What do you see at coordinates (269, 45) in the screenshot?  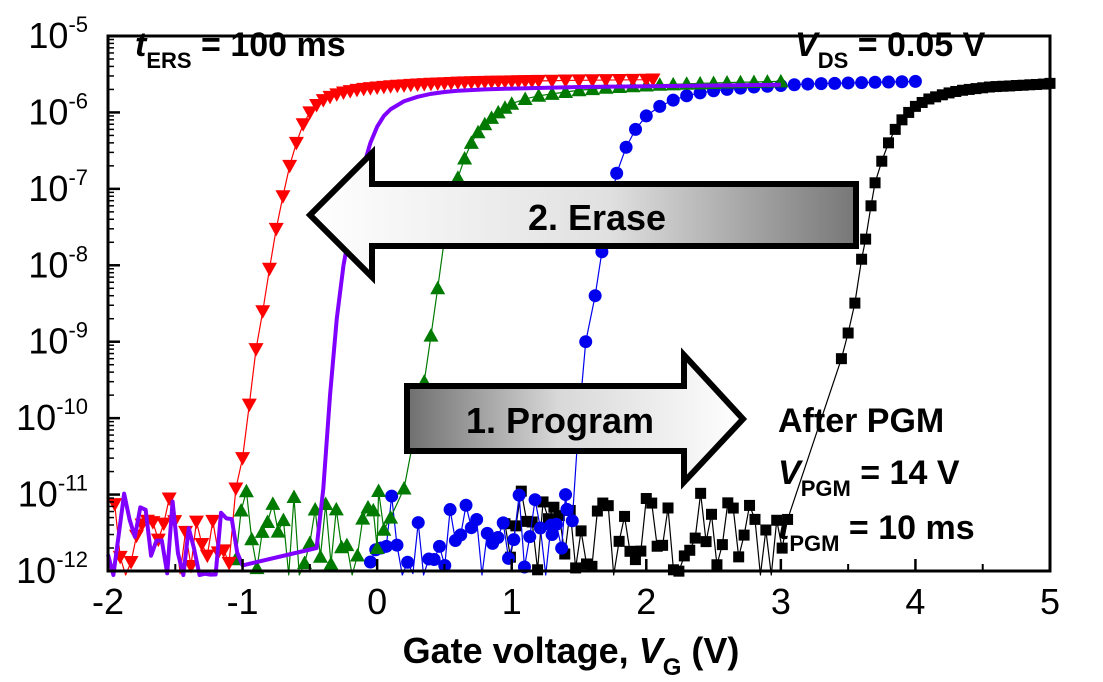 I see `t-ers-value: = 100 ms` at bounding box center [269, 45].